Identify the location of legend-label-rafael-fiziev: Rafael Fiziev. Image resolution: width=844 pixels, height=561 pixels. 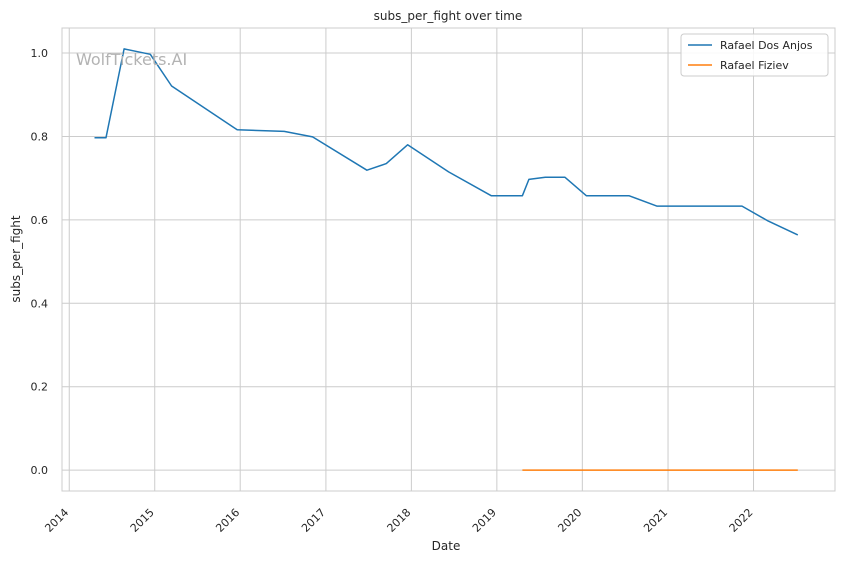
(754, 65).